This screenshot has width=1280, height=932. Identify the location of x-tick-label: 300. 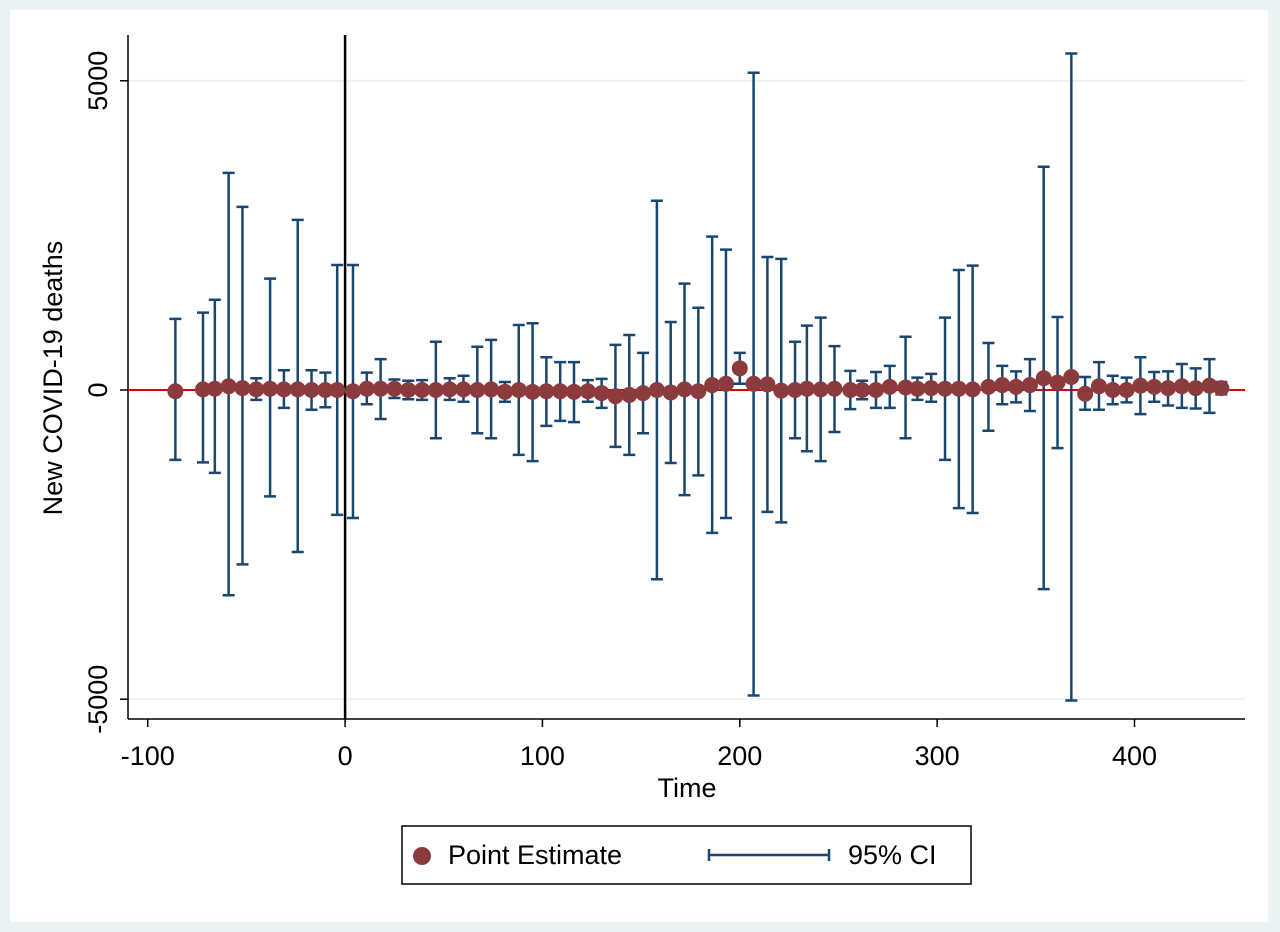
(937, 756).